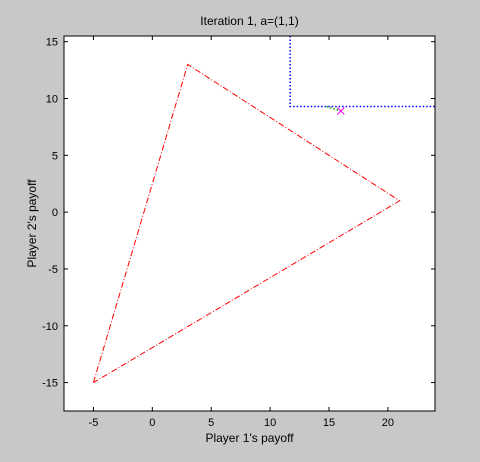 This screenshot has height=462, width=480. Describe the element at coordinates (50, 384) in the screenshot. I see `y-tick-label: -15` at that location.